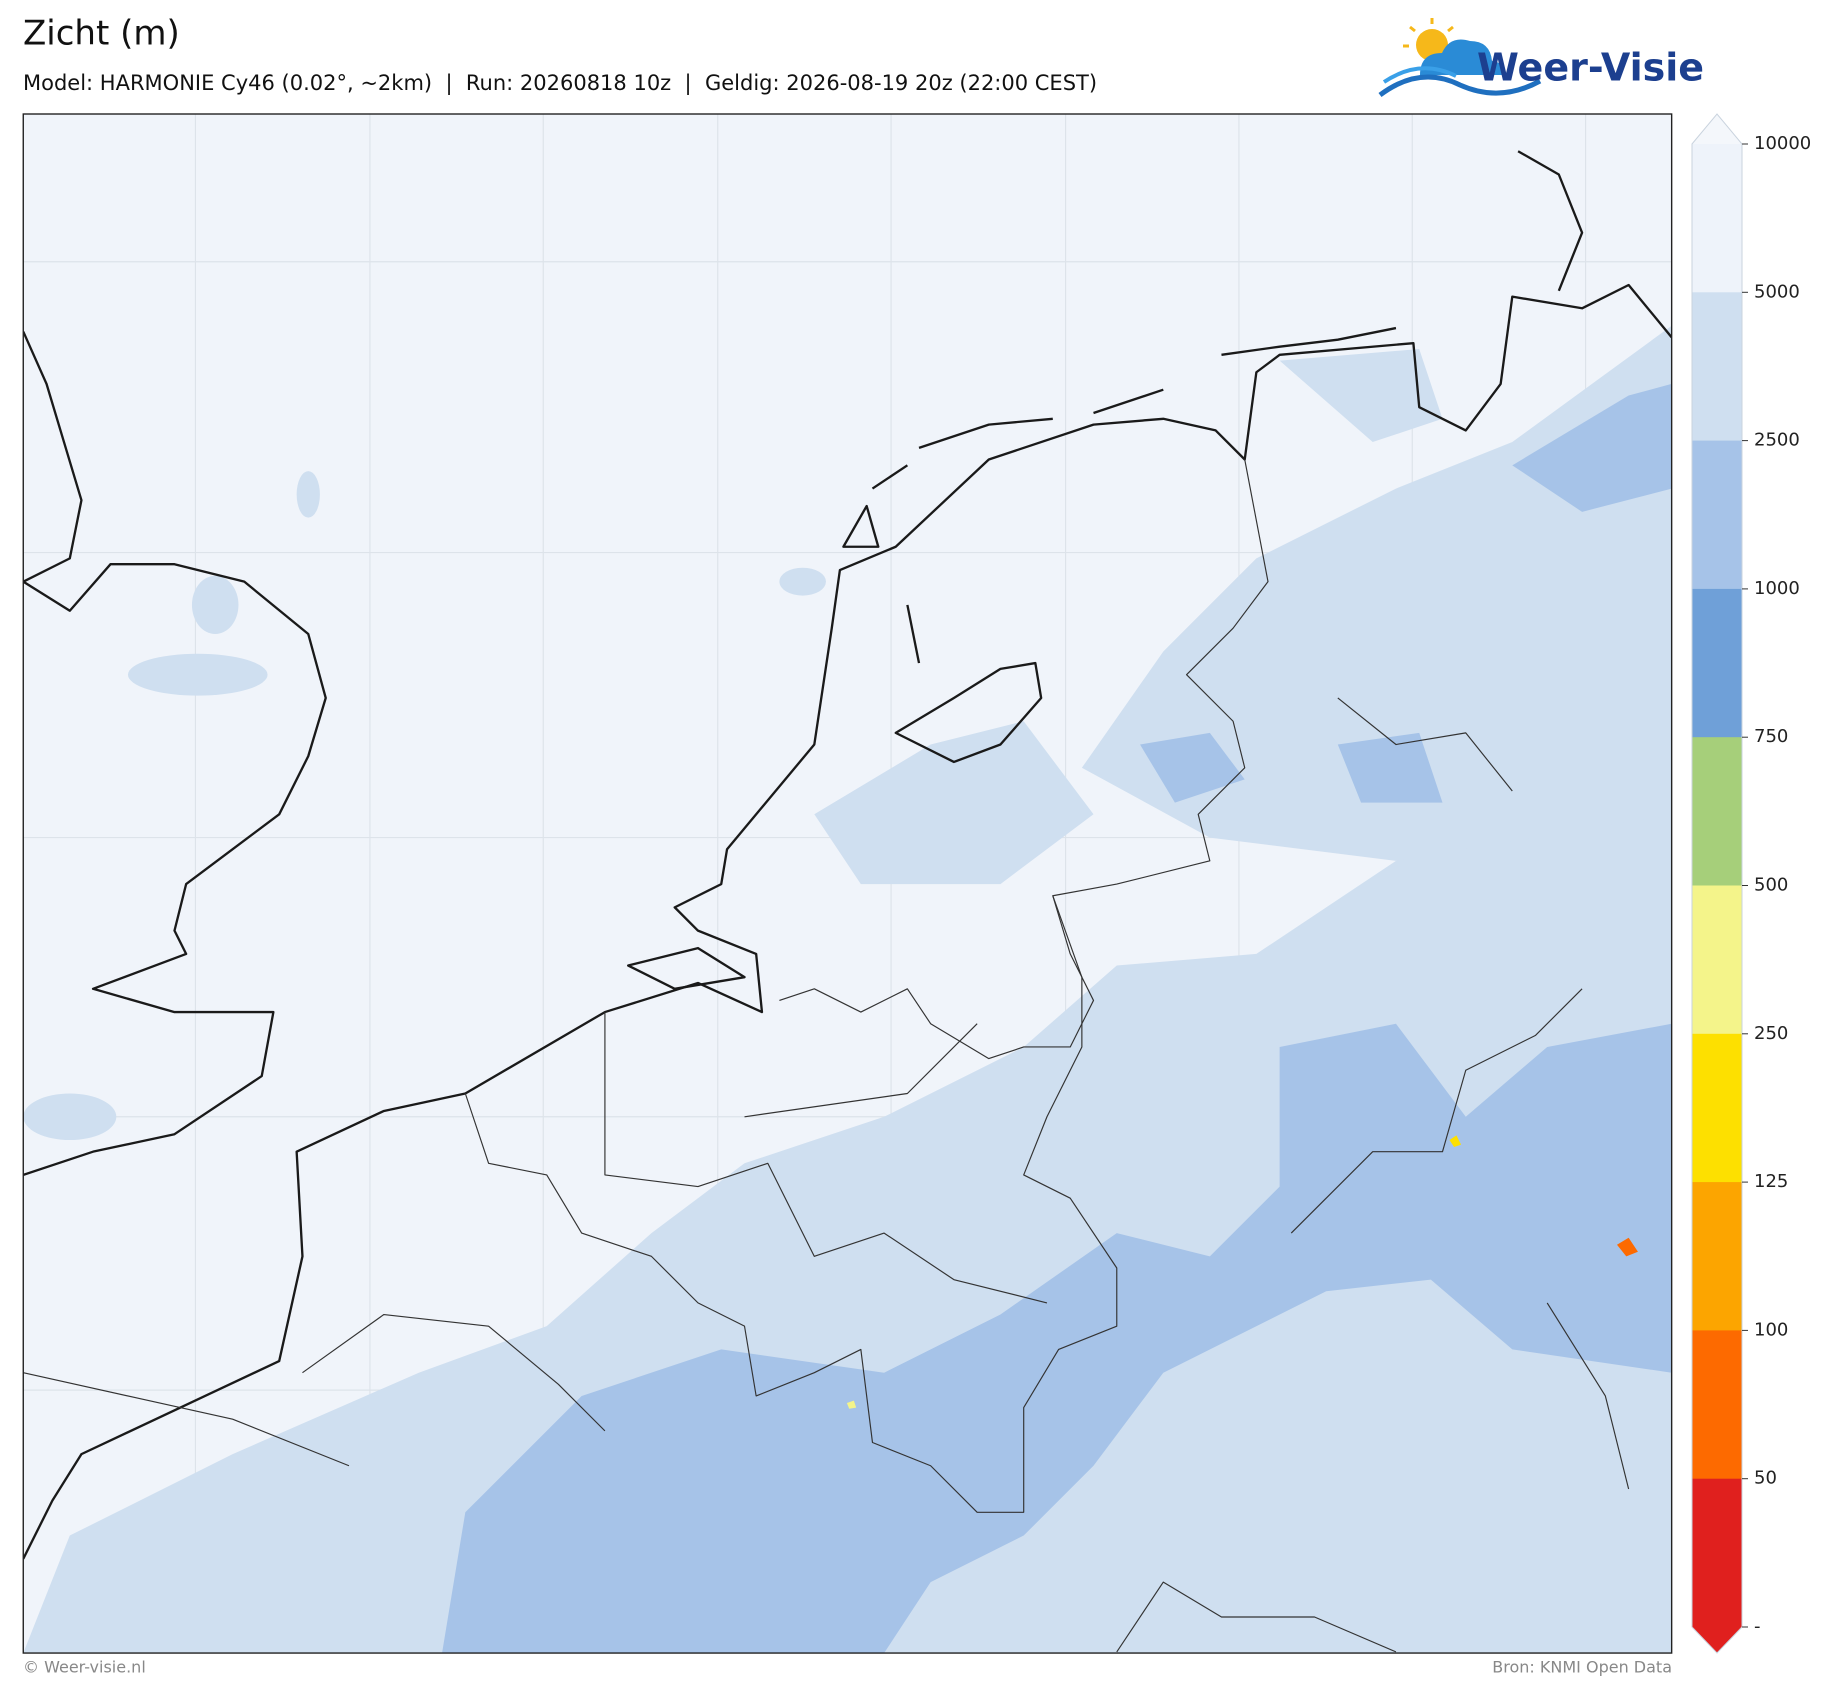 This screenshot has height=1681, width=1824. What do you see at coordinates (1590, 68) in the screenshot?
I see `logo-text: Weer-Visie` at bounding box center [1590, 68].